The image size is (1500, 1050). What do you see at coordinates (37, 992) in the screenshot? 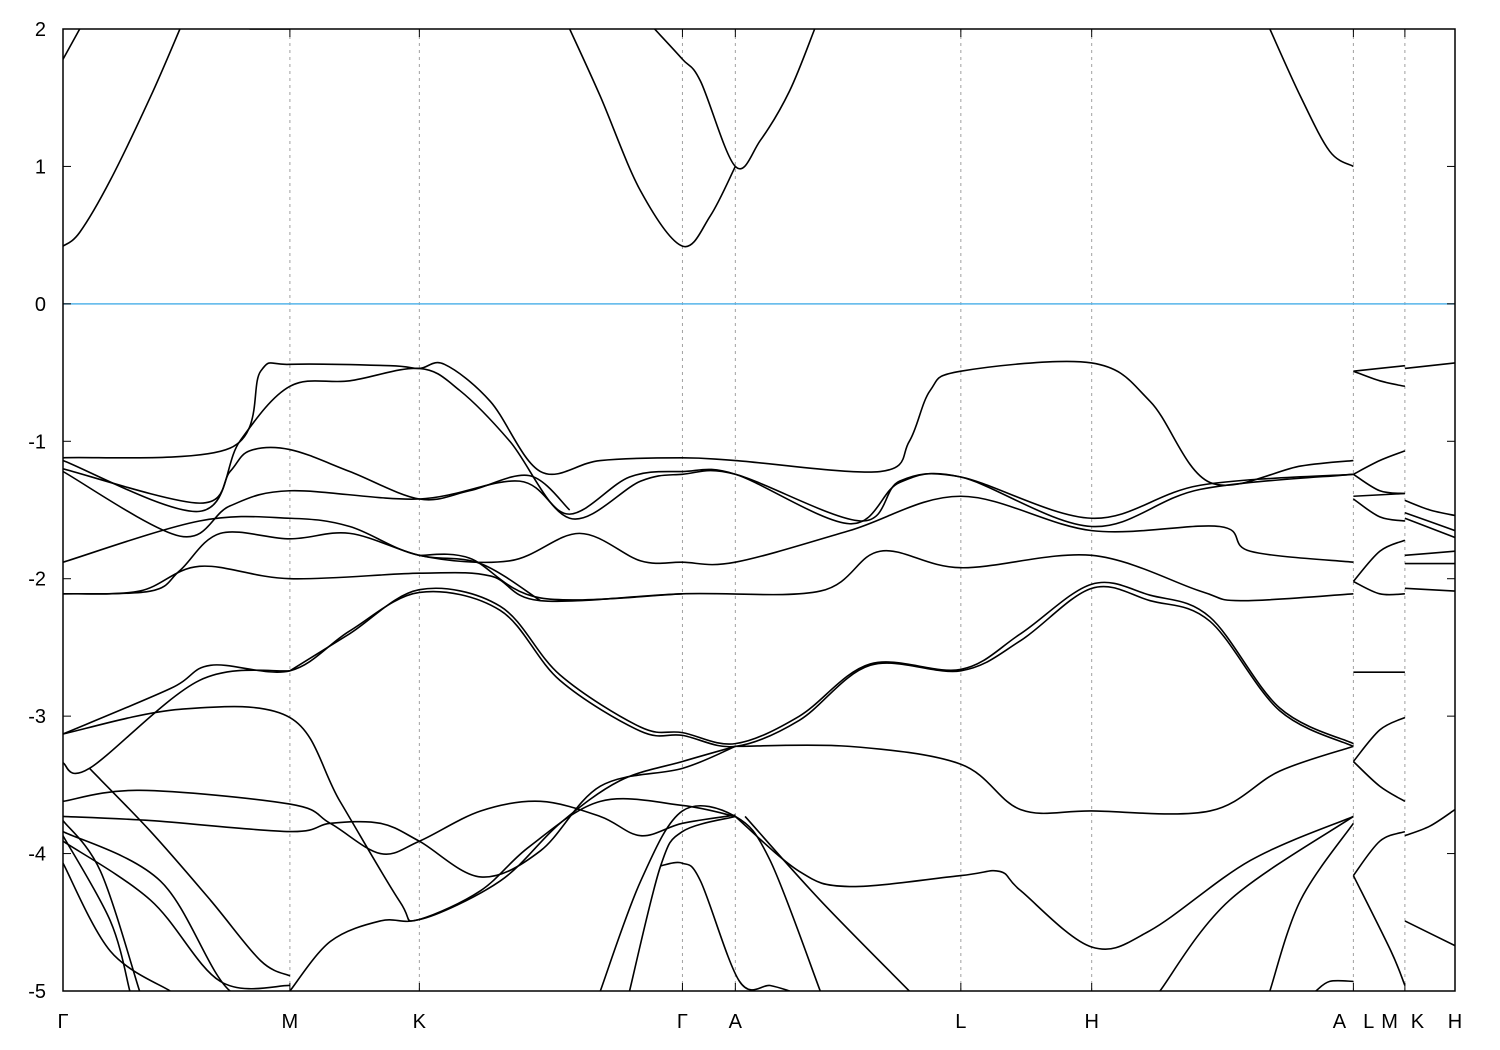
I see `ytick-label: -5` at bounding box center [37, 992].